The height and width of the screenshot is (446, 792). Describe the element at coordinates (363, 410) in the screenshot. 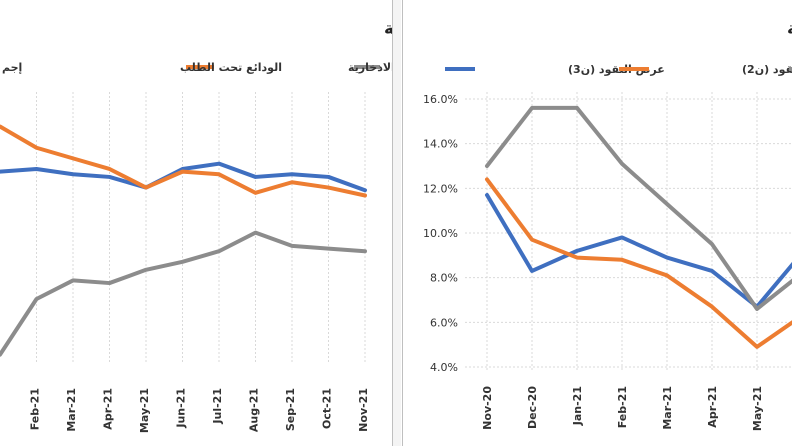

I see `x-tick-label: Nov-21` at that location.